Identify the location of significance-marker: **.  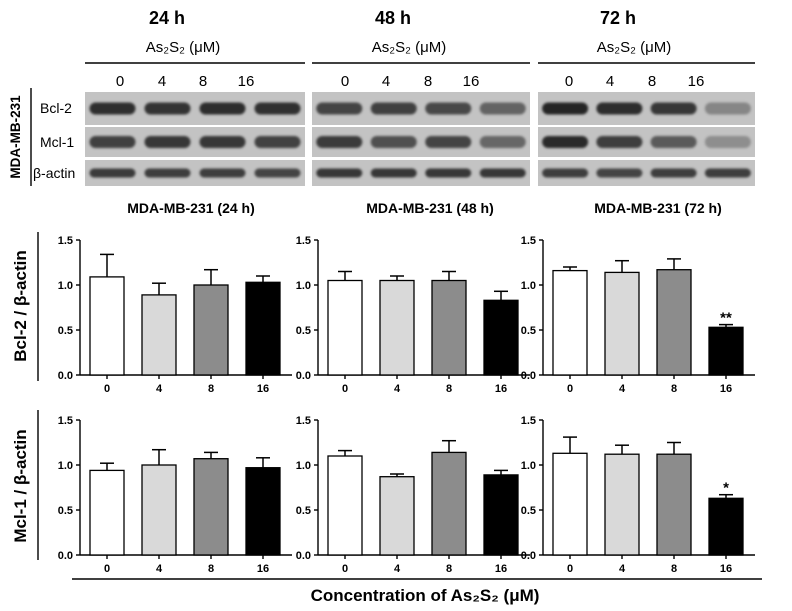
(726, 318).